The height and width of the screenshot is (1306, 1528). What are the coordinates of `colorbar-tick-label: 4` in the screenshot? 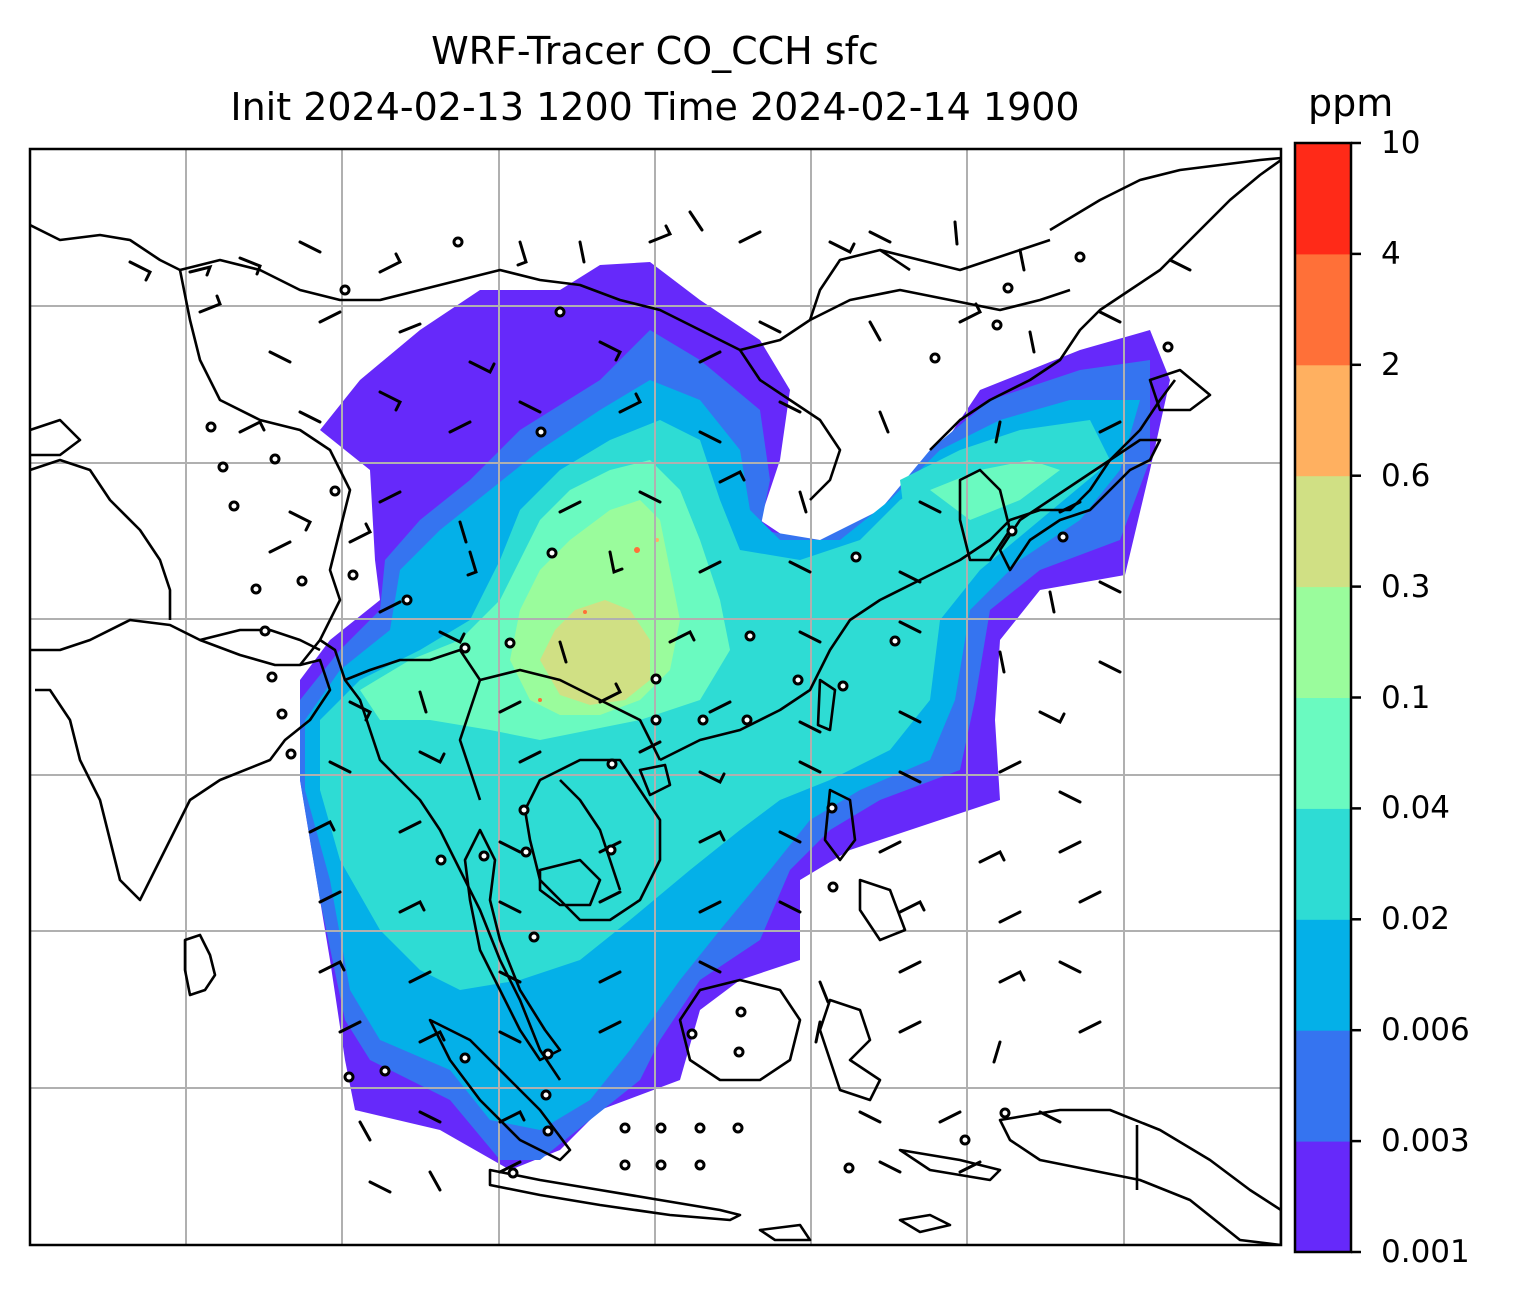 It's located at (1391, 253).